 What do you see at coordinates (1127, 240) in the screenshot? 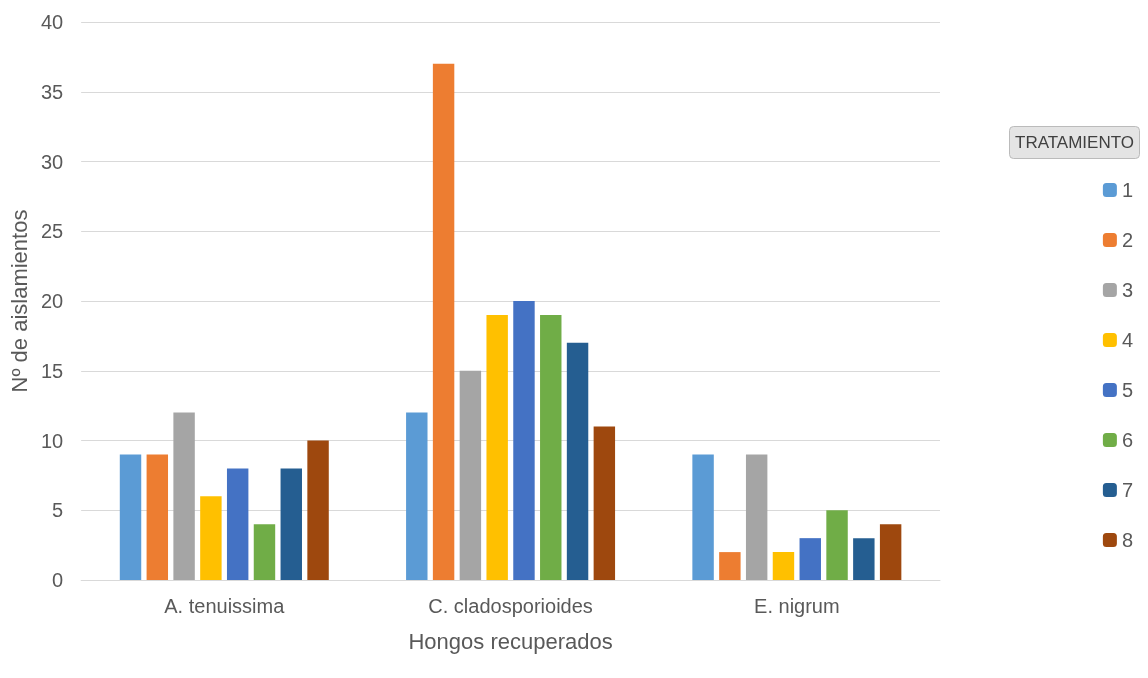
I see `legend-label: 2` at bounding box center [1127, 240].